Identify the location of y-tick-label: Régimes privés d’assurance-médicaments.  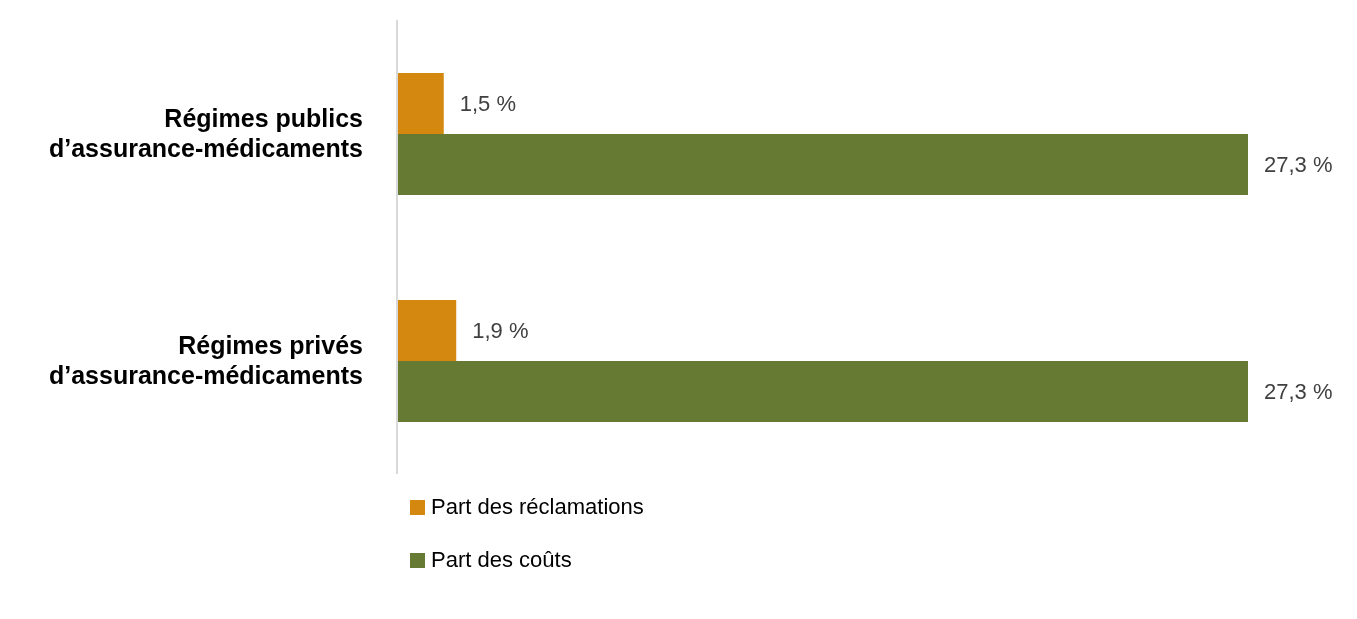
(205, 360).